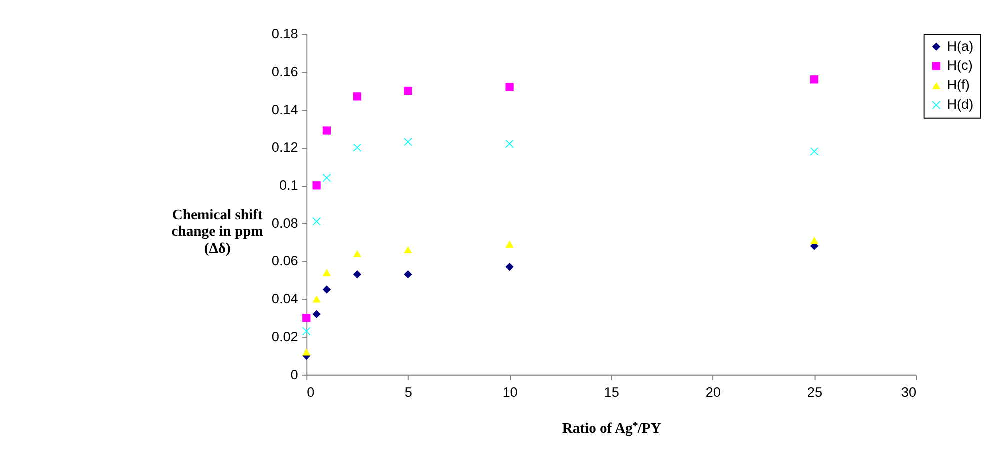 The width and height of the screenshot is (991, 464). Describe the element at coordinates (960, 104) in the screenshot. I see `legend-label: H(d)` at that location.